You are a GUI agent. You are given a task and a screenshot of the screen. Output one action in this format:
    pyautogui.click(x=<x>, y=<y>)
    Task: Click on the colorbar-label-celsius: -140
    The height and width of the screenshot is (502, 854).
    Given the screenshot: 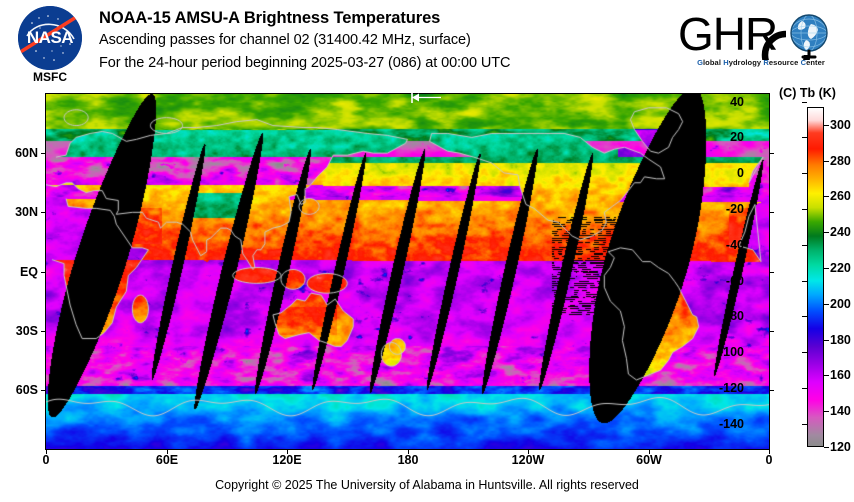 What is the action you would take?
    pyautogui.click(x=731, y=424)
    